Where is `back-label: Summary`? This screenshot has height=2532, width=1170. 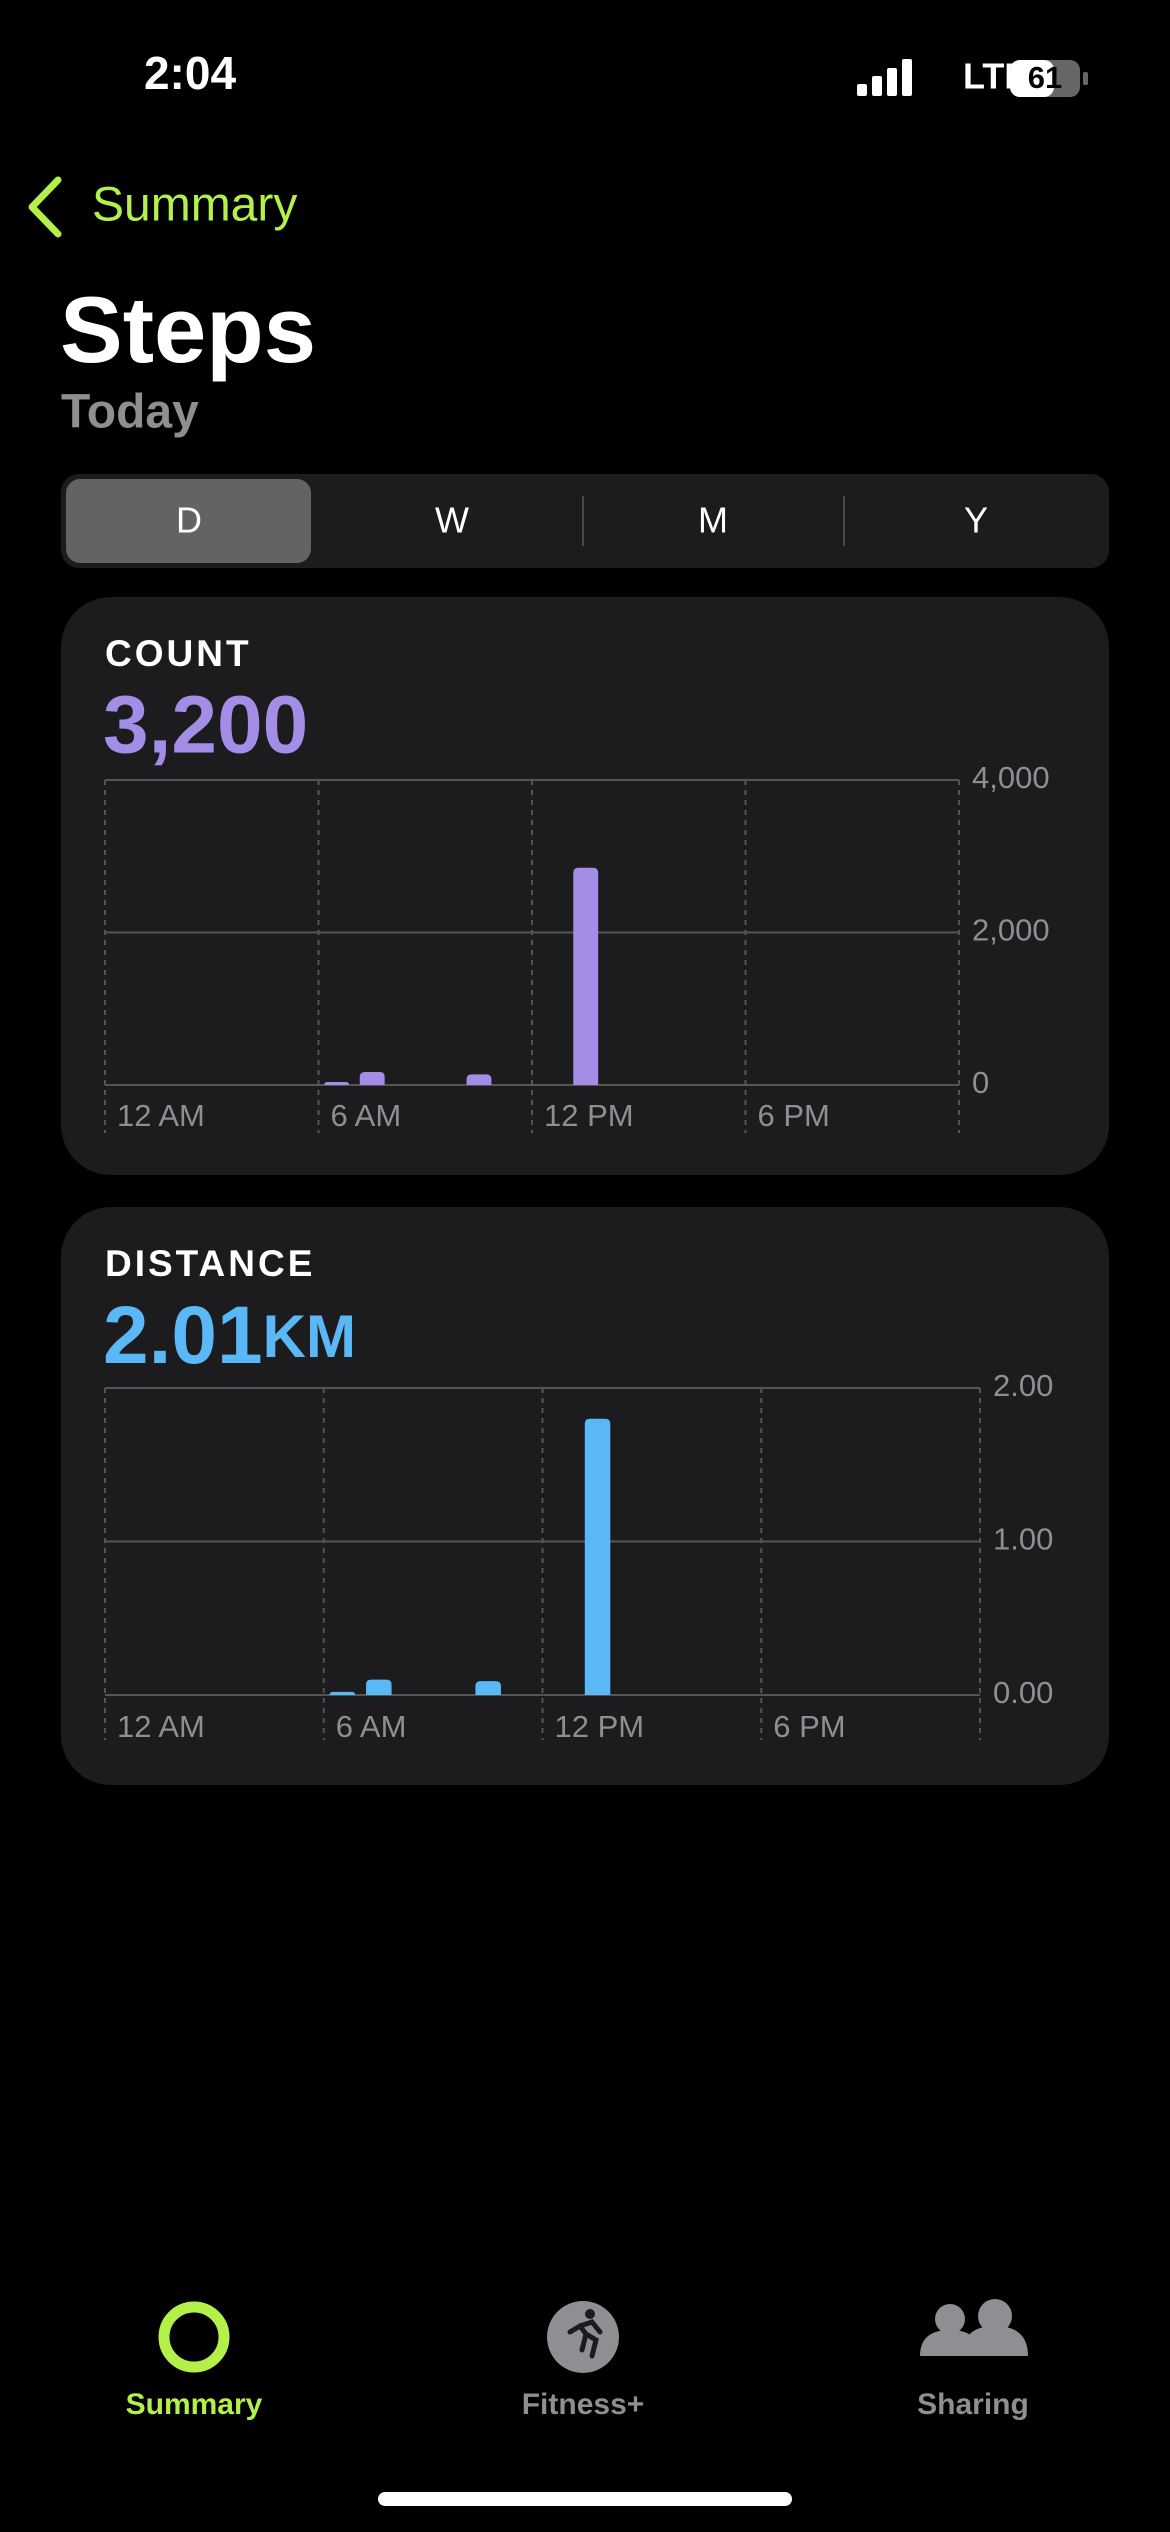
back-label: Summary is located at coordinates (194, 205).